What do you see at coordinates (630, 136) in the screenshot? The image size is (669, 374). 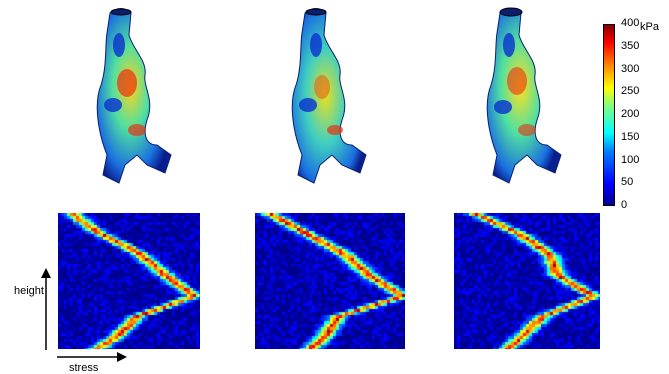 I see `colorbar-tick-label: 150` at bounding box center [630, 136].